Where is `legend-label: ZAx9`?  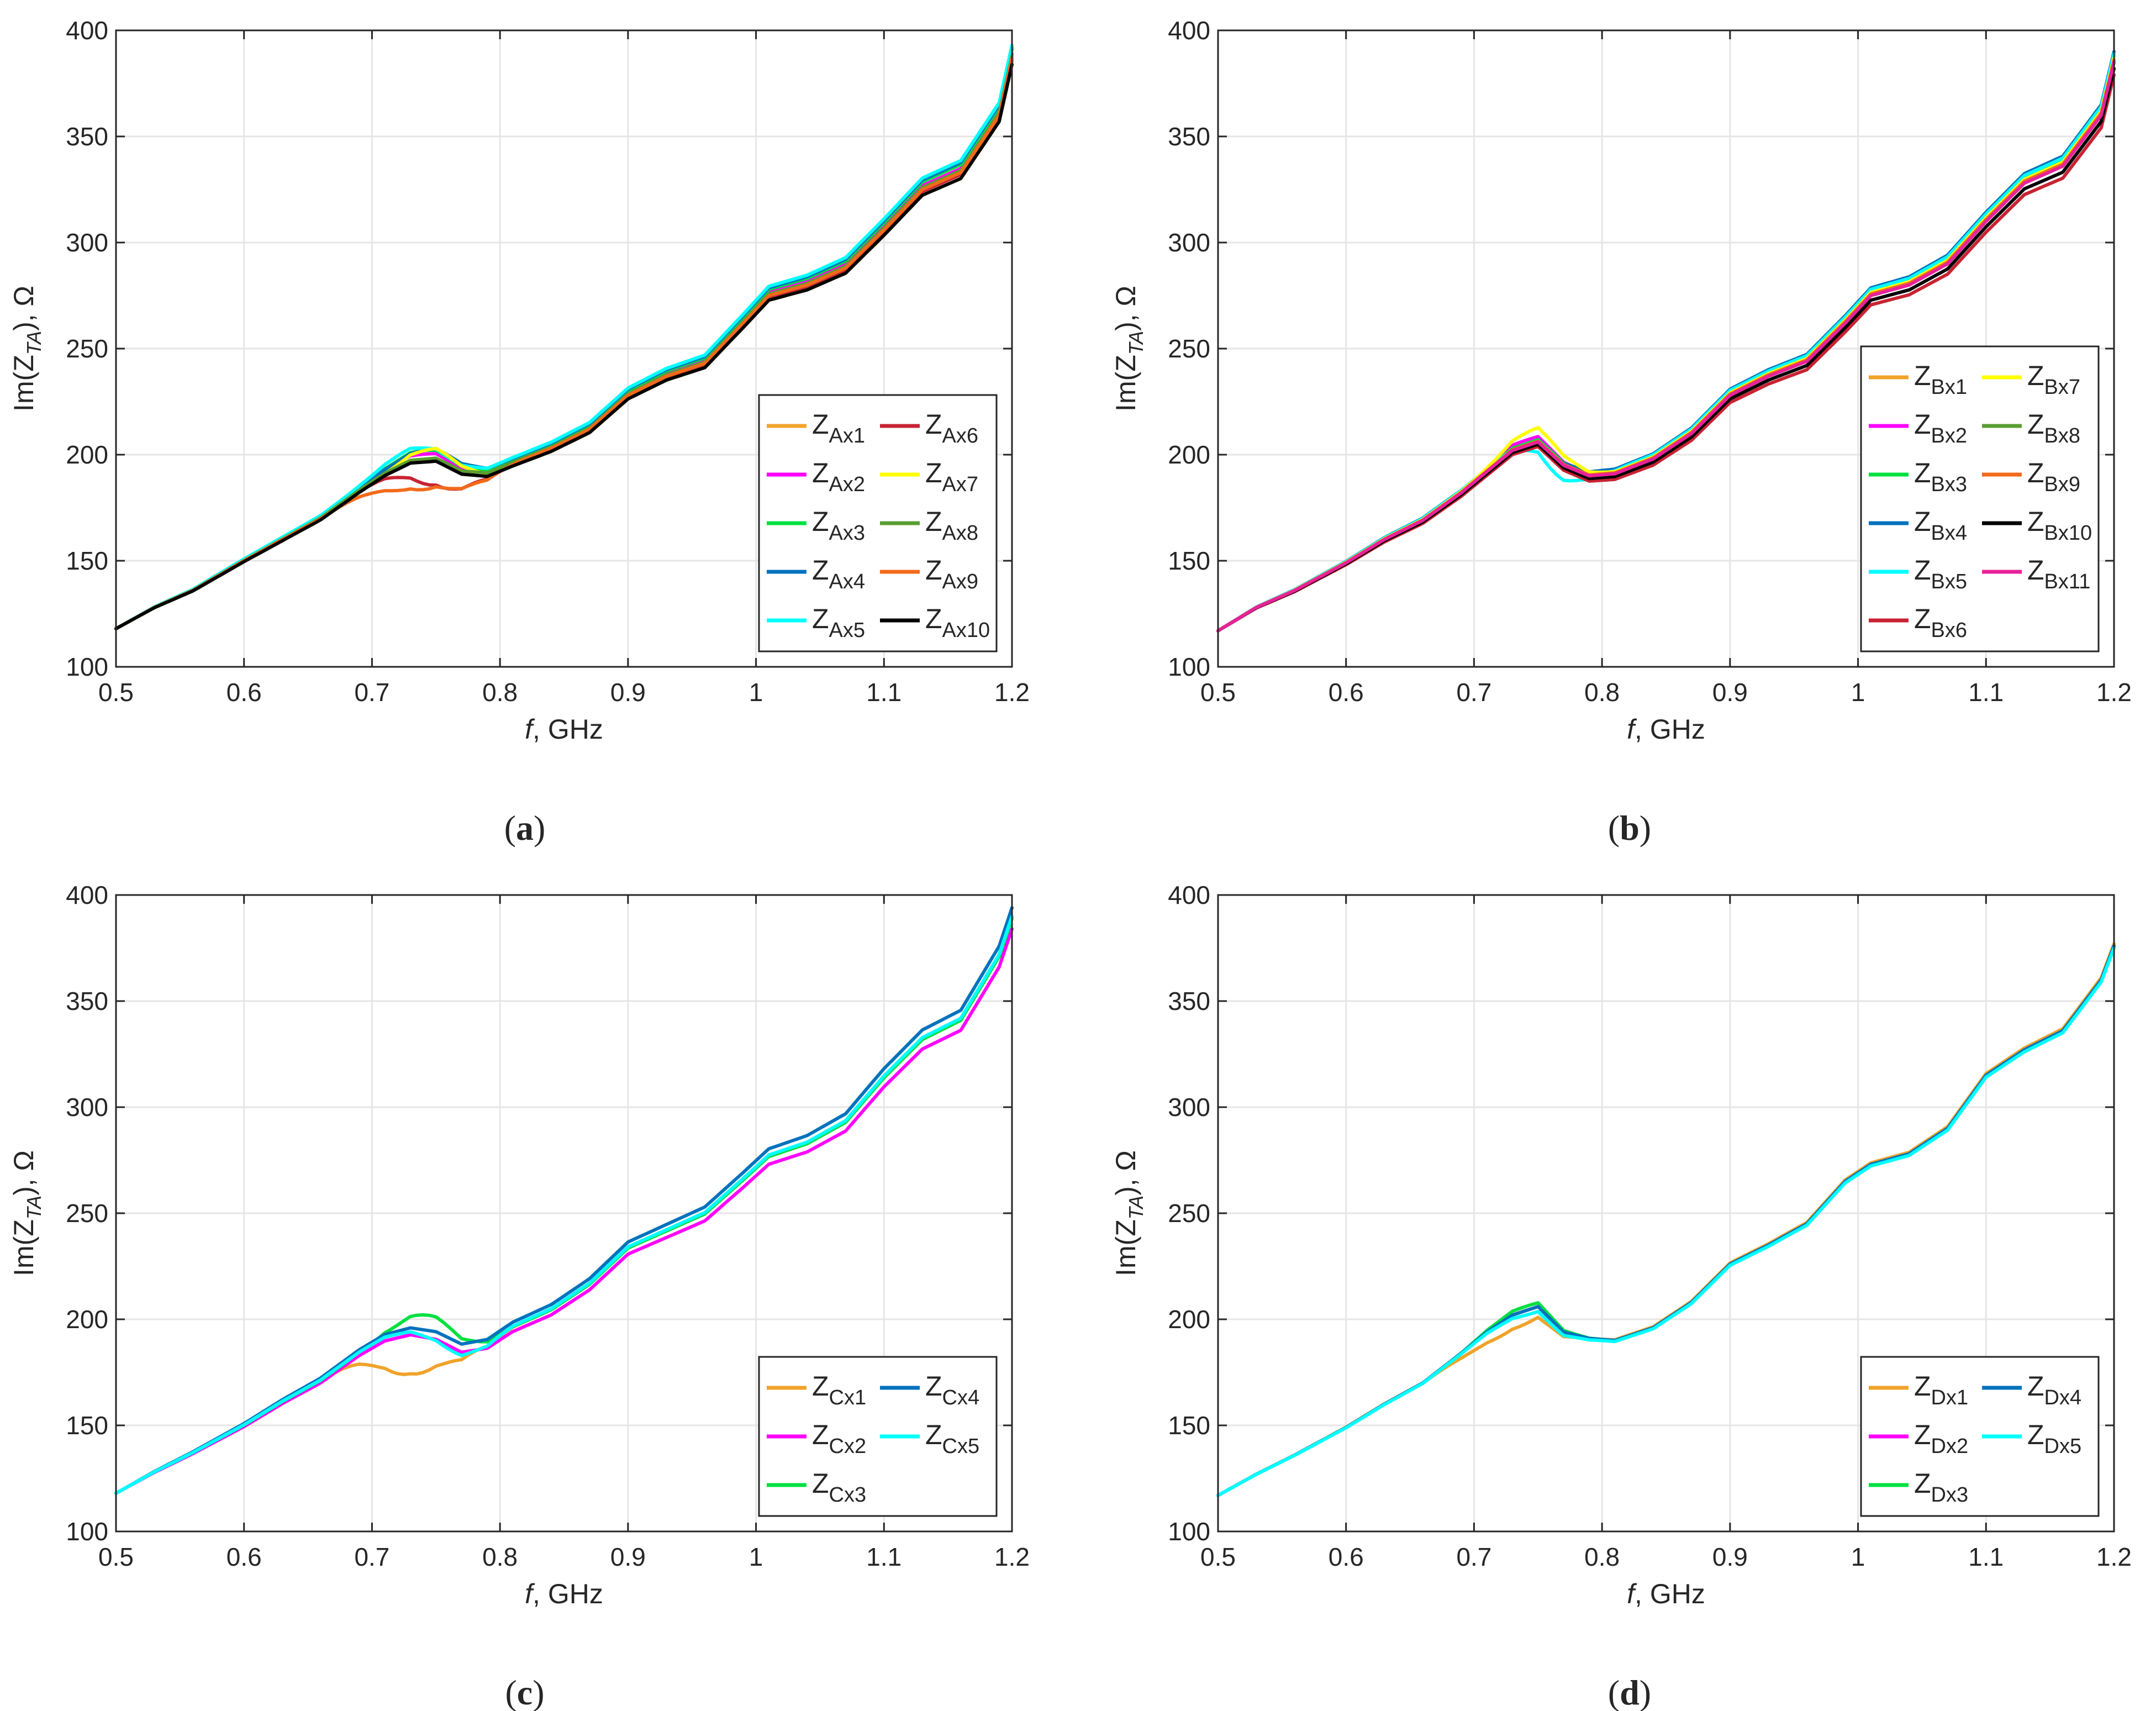 legend-label: ZAx9 is located at coordinates (951, 574).